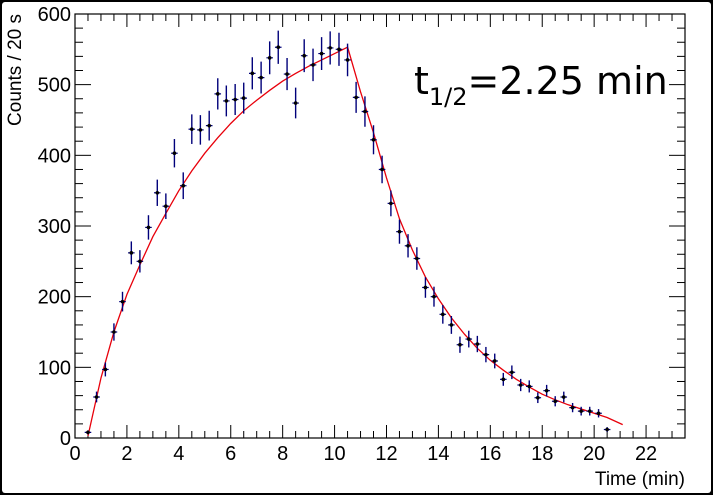 This screenshot has height=495, width=713. Describe the element at coordinates (54, 298) in the screenshot. I see `y-tick-label: 200` at that location.